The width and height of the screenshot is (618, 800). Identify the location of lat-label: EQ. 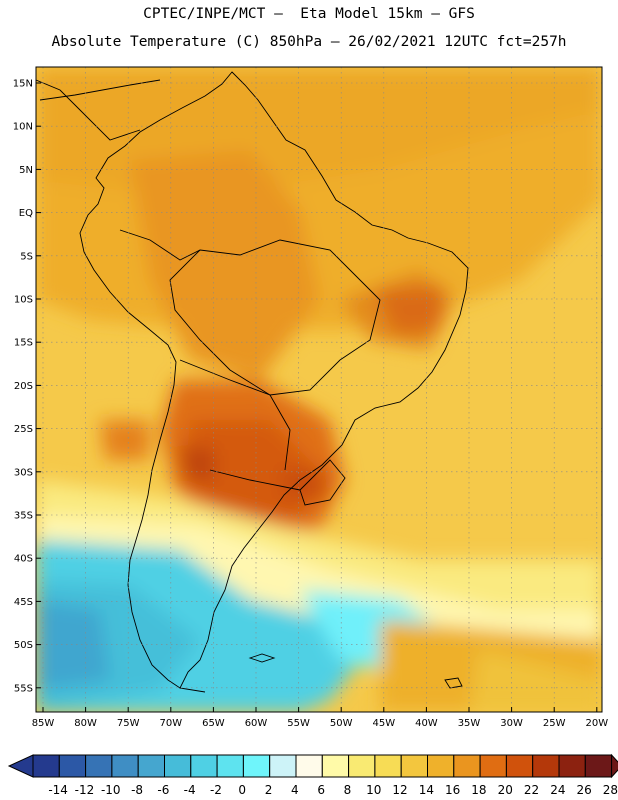
(26, 213).